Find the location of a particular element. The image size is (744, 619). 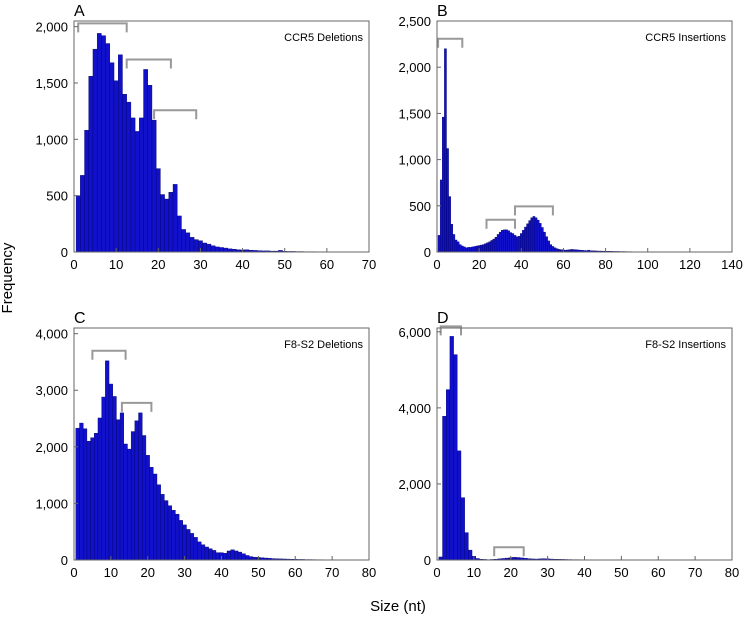

panel-d-x-tick-label: 80 is located at coordinates (732, 572).